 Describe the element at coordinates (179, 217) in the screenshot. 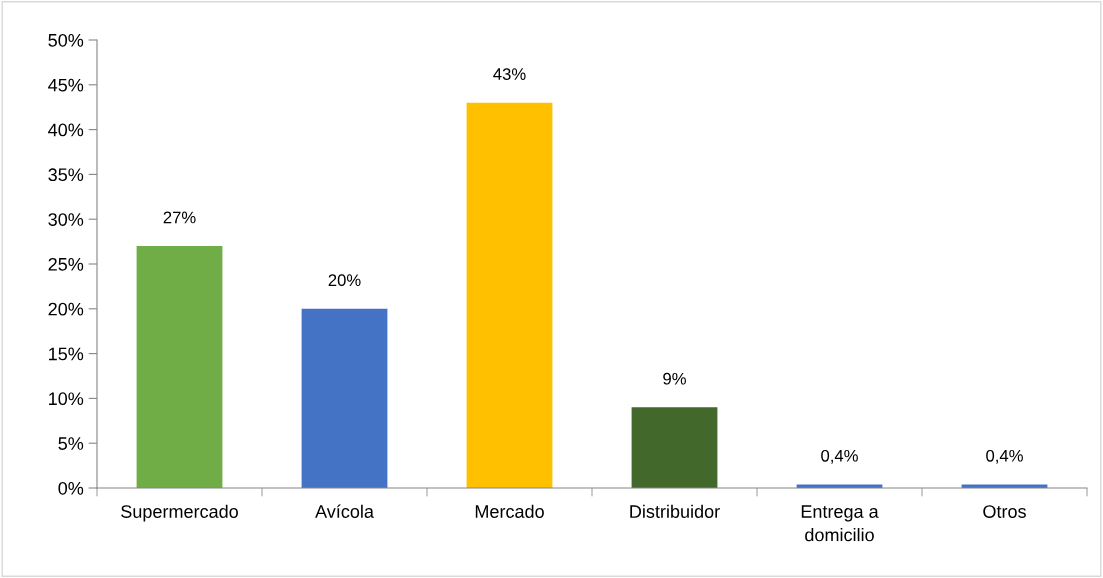

I see `data-label: 27%` at that location.